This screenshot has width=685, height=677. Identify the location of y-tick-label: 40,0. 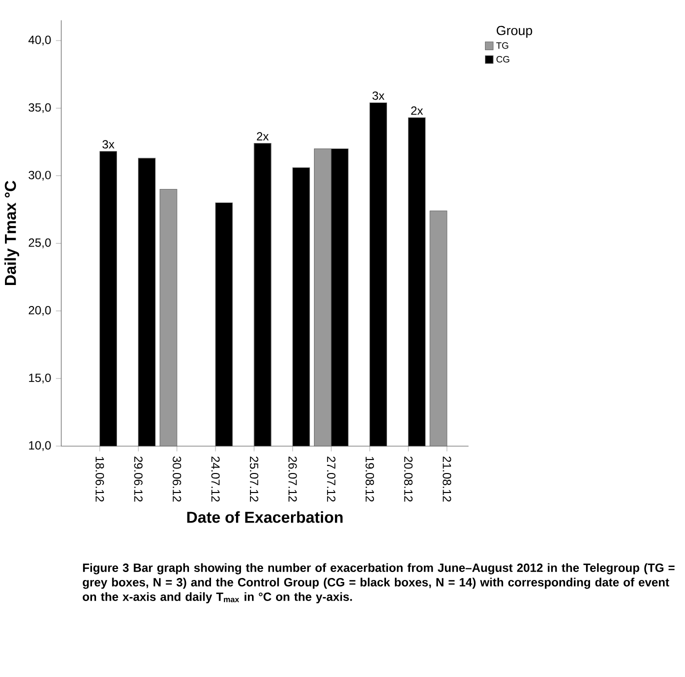
(39, 41).